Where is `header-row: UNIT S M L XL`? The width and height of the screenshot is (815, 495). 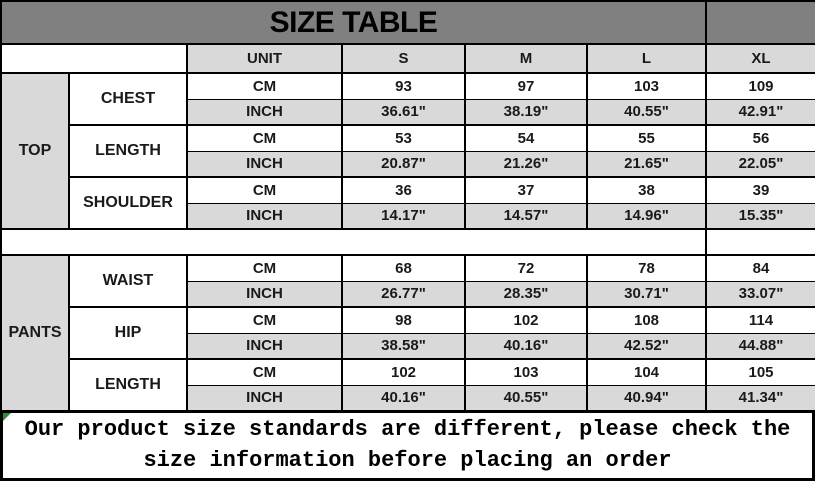 header-row: UNIT S M L XL is located at coordinates (407, 58).